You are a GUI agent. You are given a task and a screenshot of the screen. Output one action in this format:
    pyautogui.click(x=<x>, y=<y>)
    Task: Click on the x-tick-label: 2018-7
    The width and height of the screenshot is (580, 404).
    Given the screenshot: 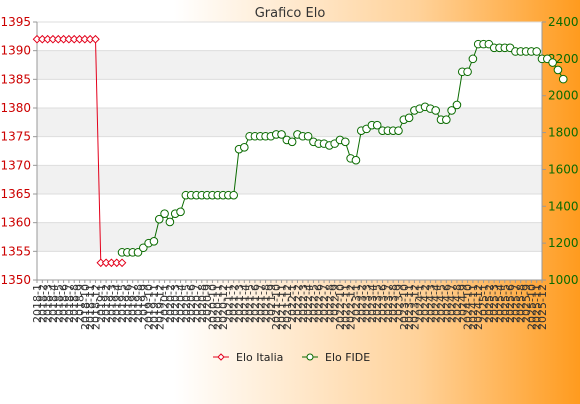 What is the action you would take?
    pyautogui.click(x=69, y=303)
    